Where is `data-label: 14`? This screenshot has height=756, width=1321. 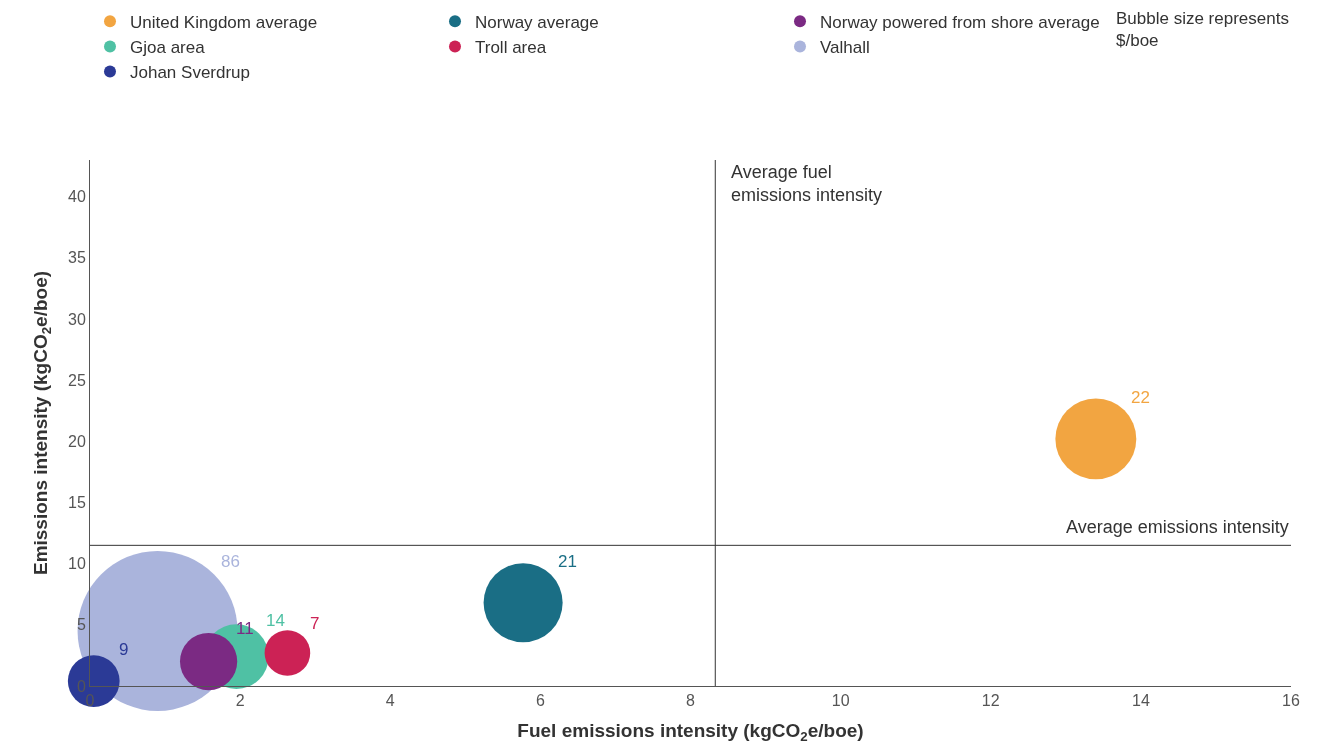
data-label: 14 is located at coordinates (275, 620).